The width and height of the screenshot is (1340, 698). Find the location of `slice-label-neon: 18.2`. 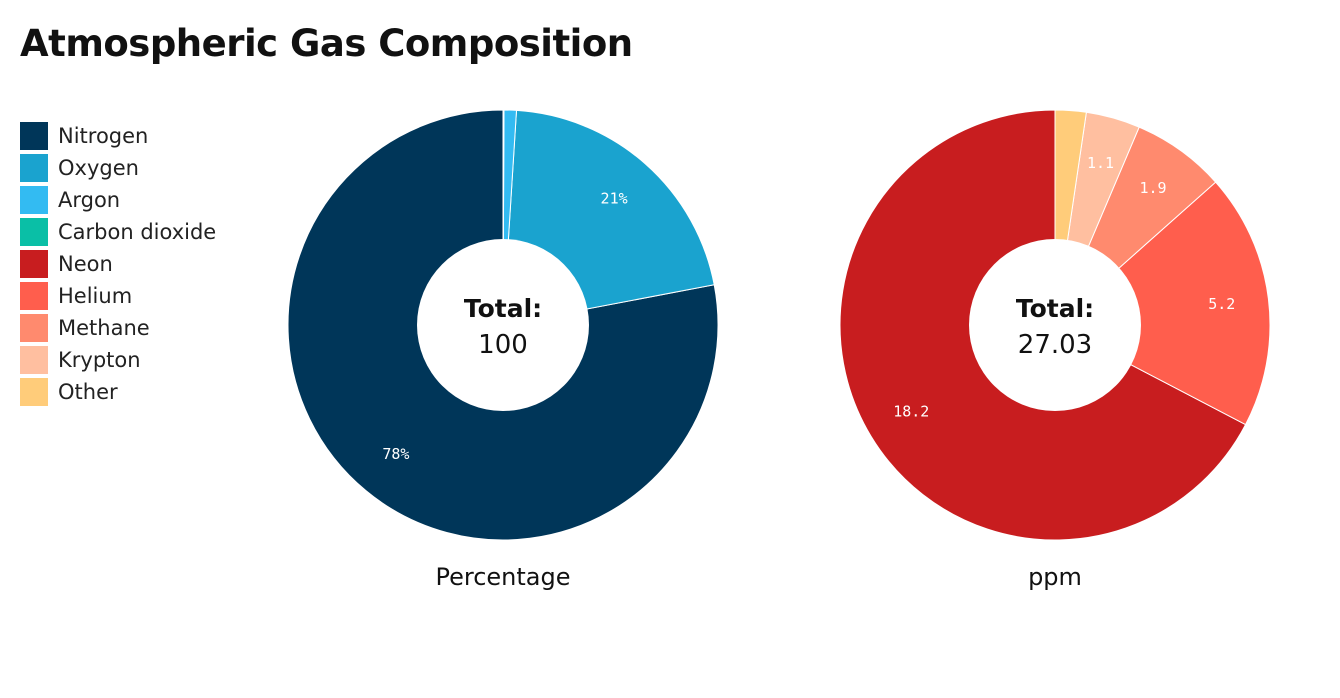

slice-label-neon: 18.2 is located at coordinates (911, 412).